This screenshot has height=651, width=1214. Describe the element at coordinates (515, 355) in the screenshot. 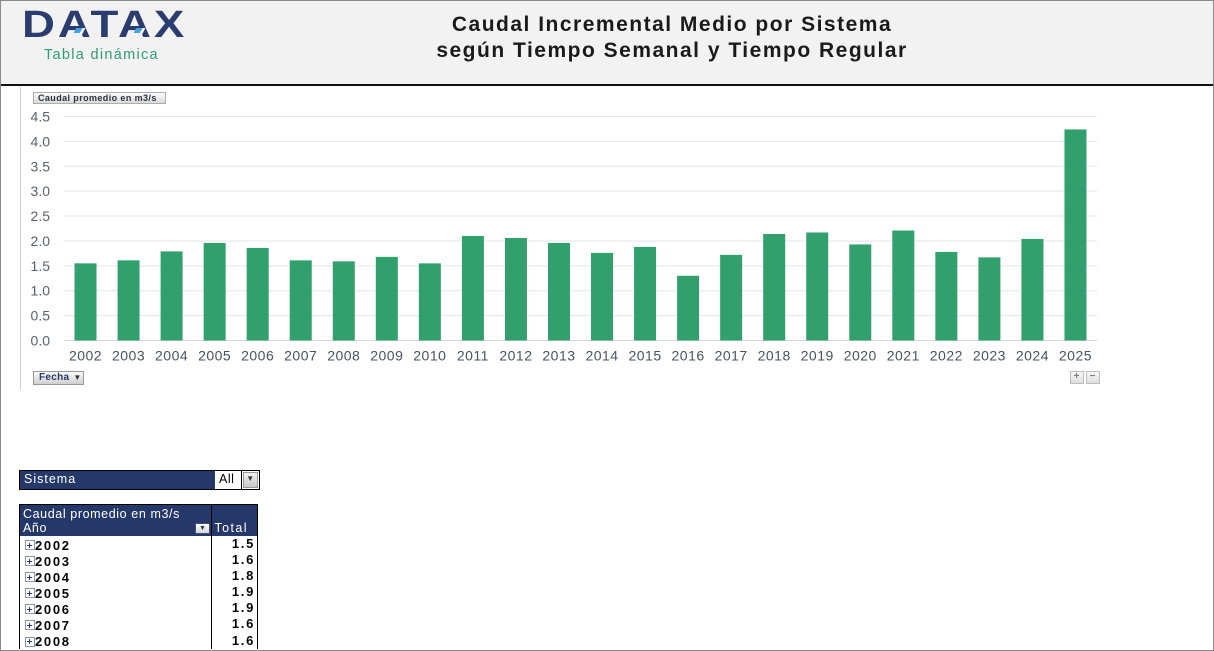

I see `svg-text: 2012` at that location.